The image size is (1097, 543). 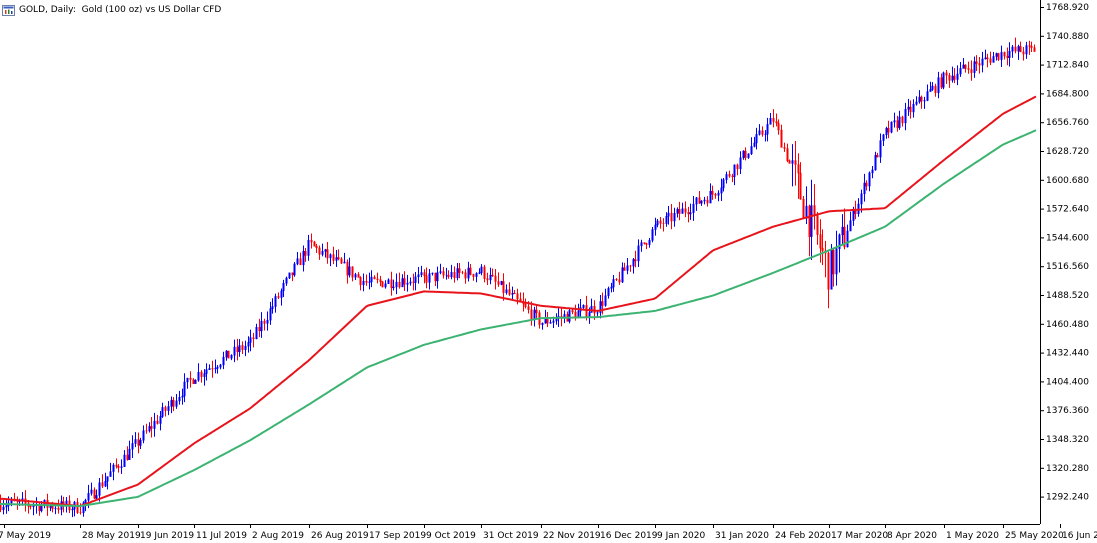 What do you see at coordinates (1067, 440) in the screenshot?
I see `price-tick-label: 1348.320` at bounding box center [1067, 440].